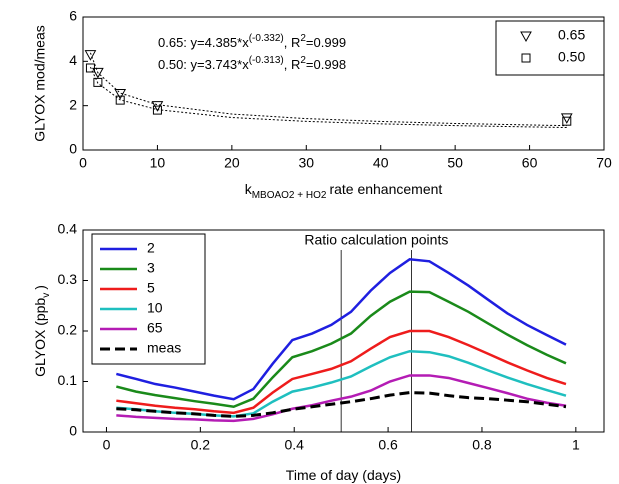 The image size is (619, 484). Describe the element at coordinates (530, 163) in the screenshot. I see `x-tick-label: 60` at that location.